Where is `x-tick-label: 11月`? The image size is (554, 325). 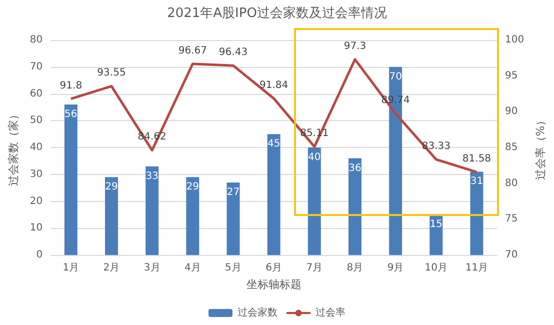
x-tick-label: 11月 is located at coordinates (476, 268).